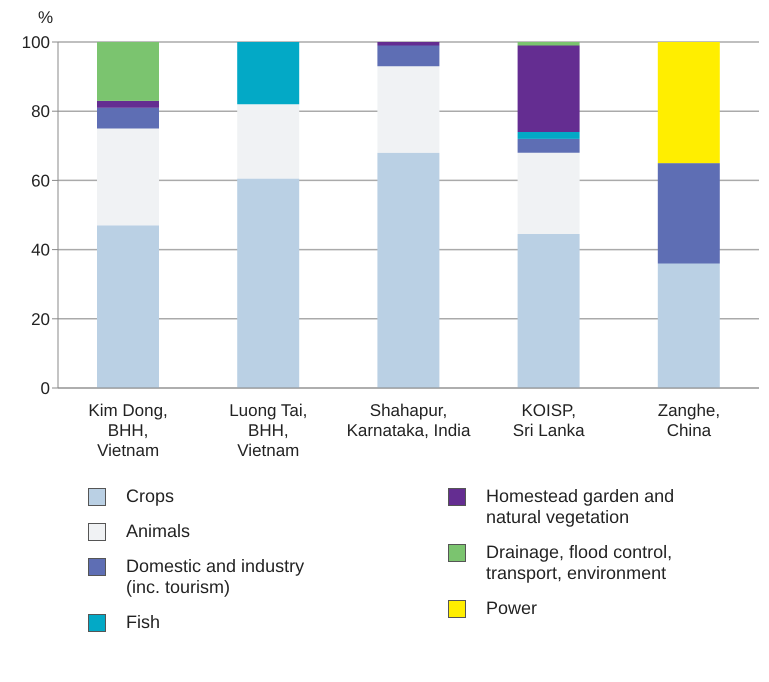 Image resolution: width=769 pixels, height=682 pixels. What do you see at coordinates (216, 577) in the screenshot?
I see `legend-label: Domestic and industry (inc. tourism)` at bounding box center [216, 577].